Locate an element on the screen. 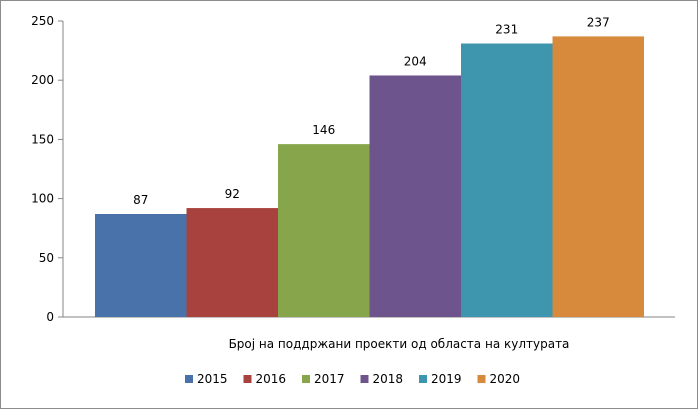 The width and height of the screenshot is (700, 415). data-label-2017: 146 is located at coordinates (323, 130).